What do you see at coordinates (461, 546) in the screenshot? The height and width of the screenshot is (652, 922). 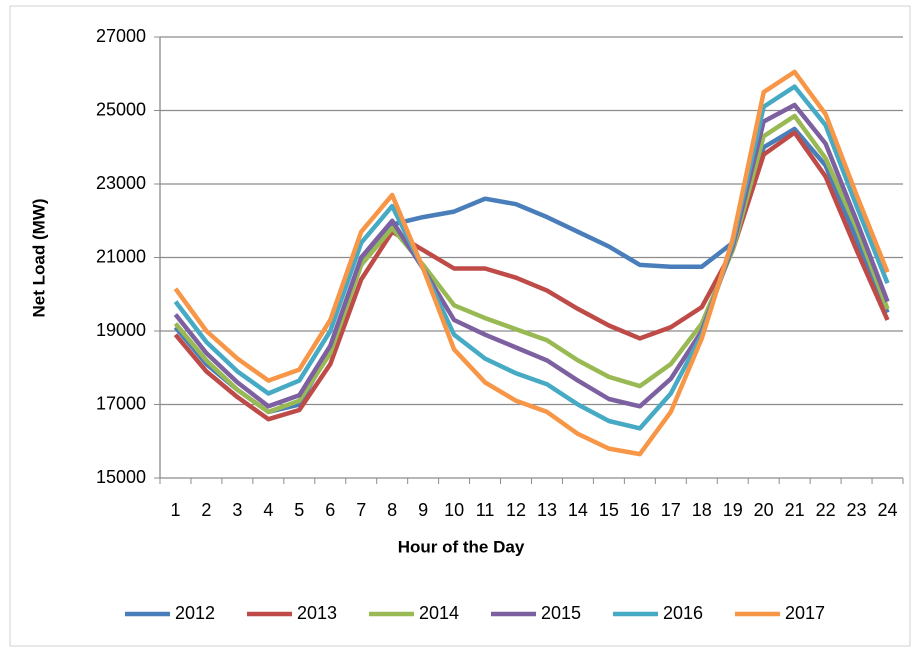 I see `x-axis-title: Hour of the Day` at bounding box center [461, 546].